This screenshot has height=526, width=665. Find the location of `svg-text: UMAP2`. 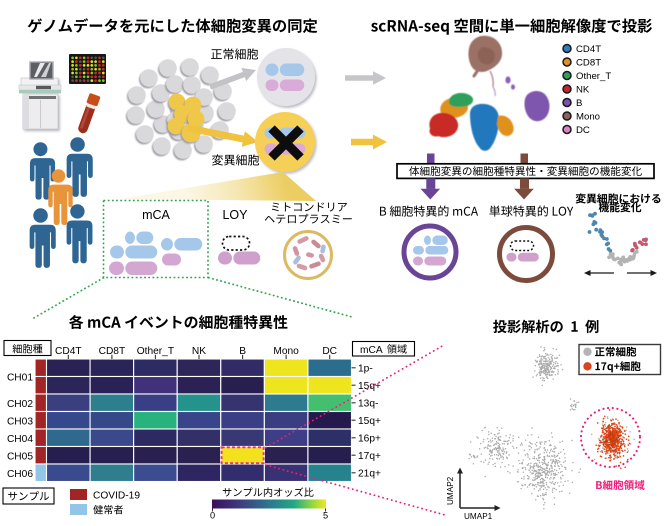

svg-text: UMAP2 is located at coordinates (450, 490).